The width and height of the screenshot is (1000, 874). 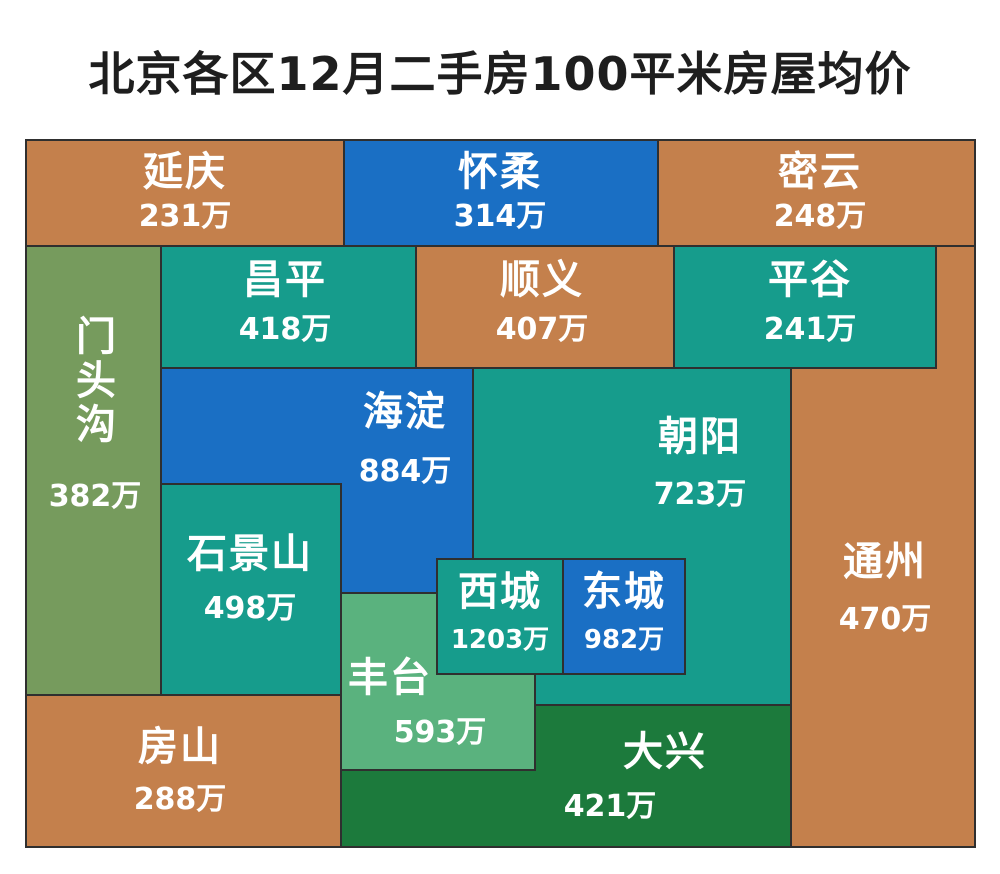 I want to click on label-yanqing-name: 延庆, so click(x=185, y=172).